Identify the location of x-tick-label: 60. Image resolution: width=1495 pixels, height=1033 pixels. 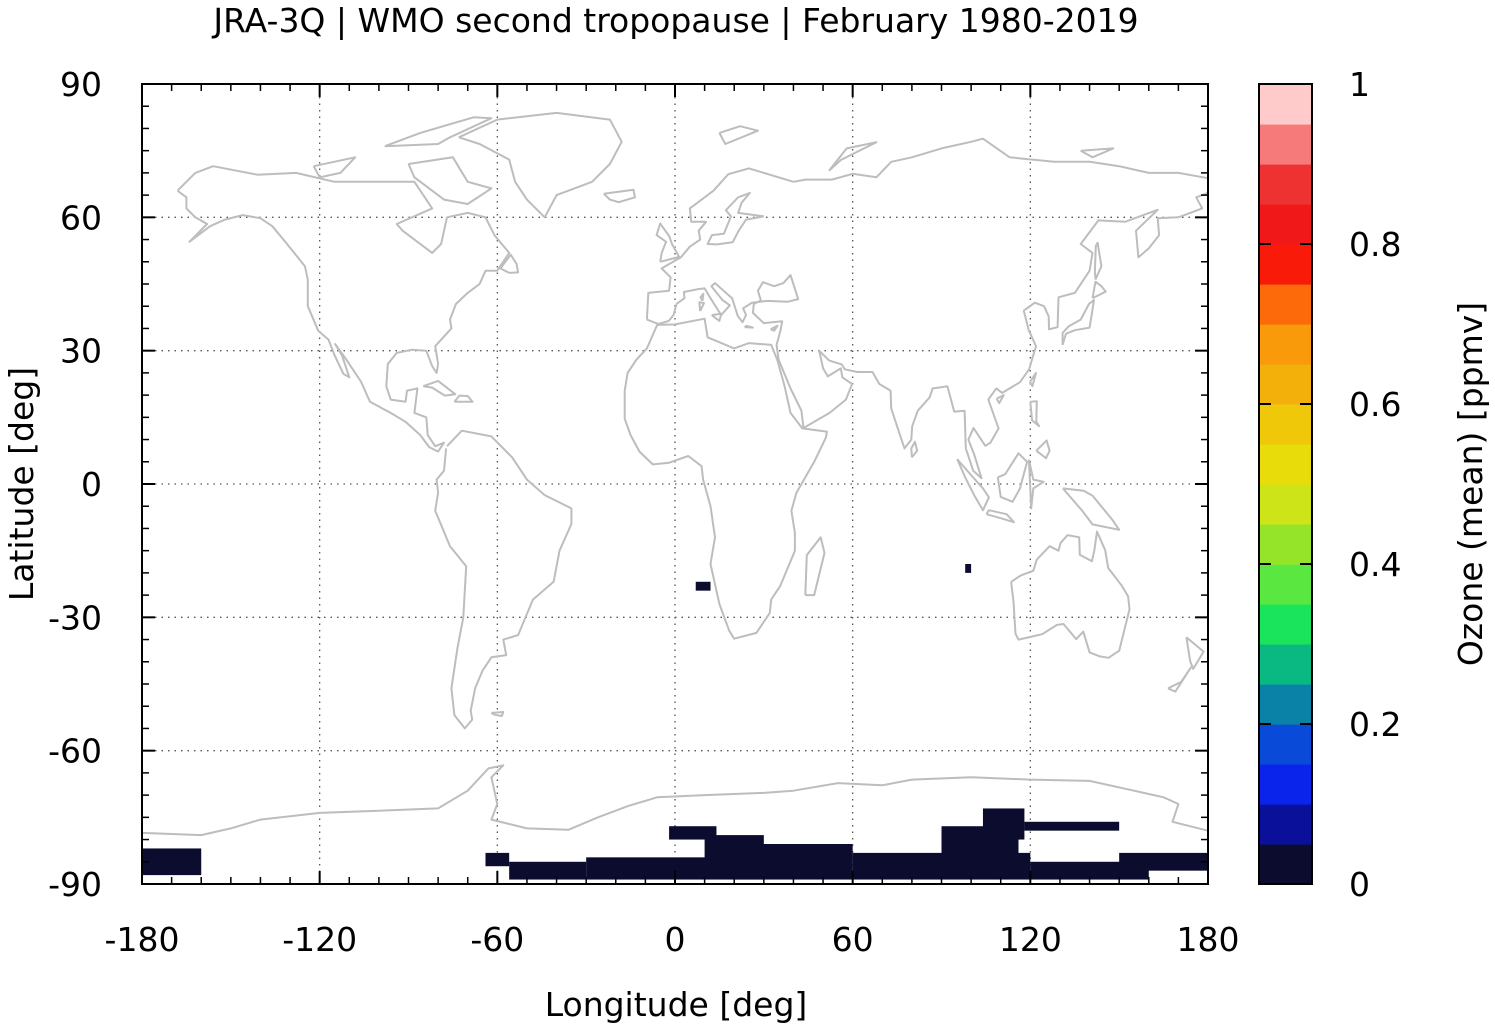
(853, 939).